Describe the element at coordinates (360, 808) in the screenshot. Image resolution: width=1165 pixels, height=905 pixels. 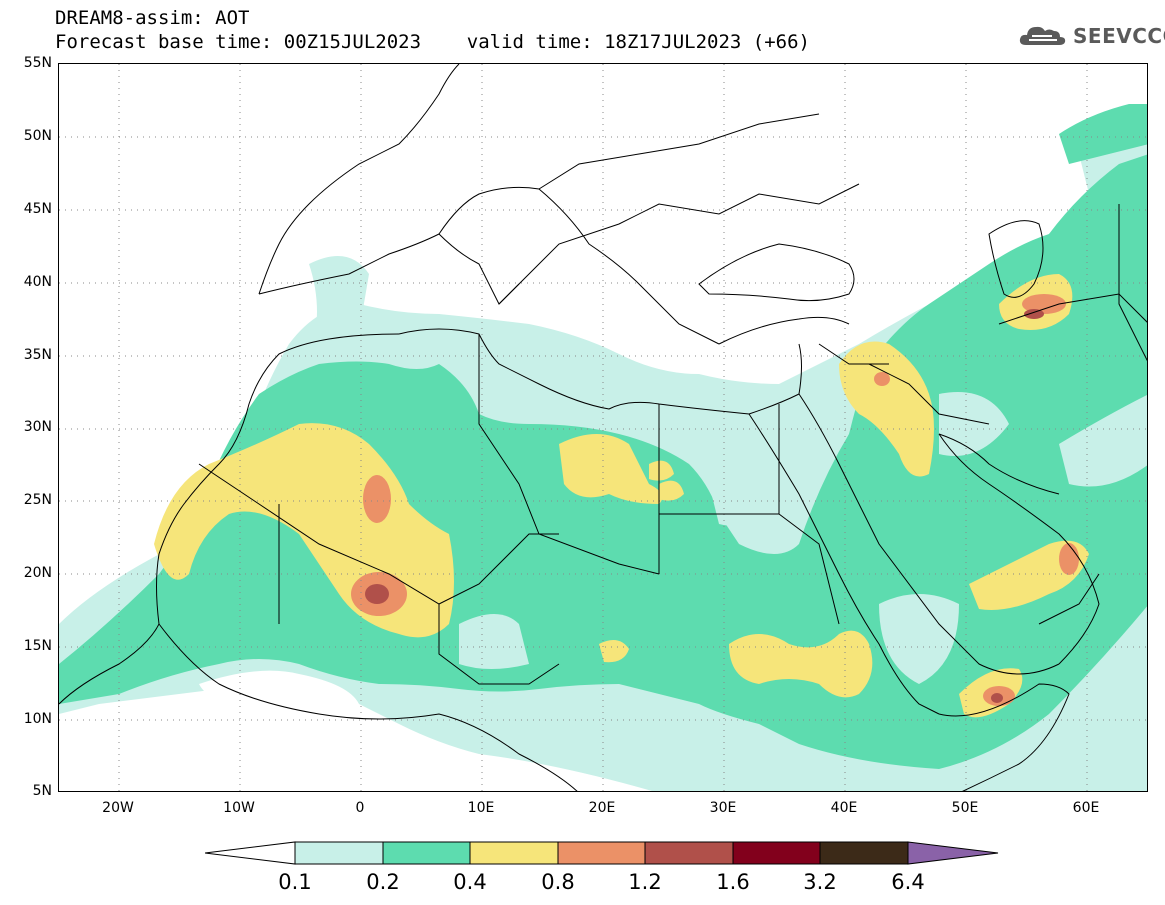
I see `lon-label-0: 0` at that location.